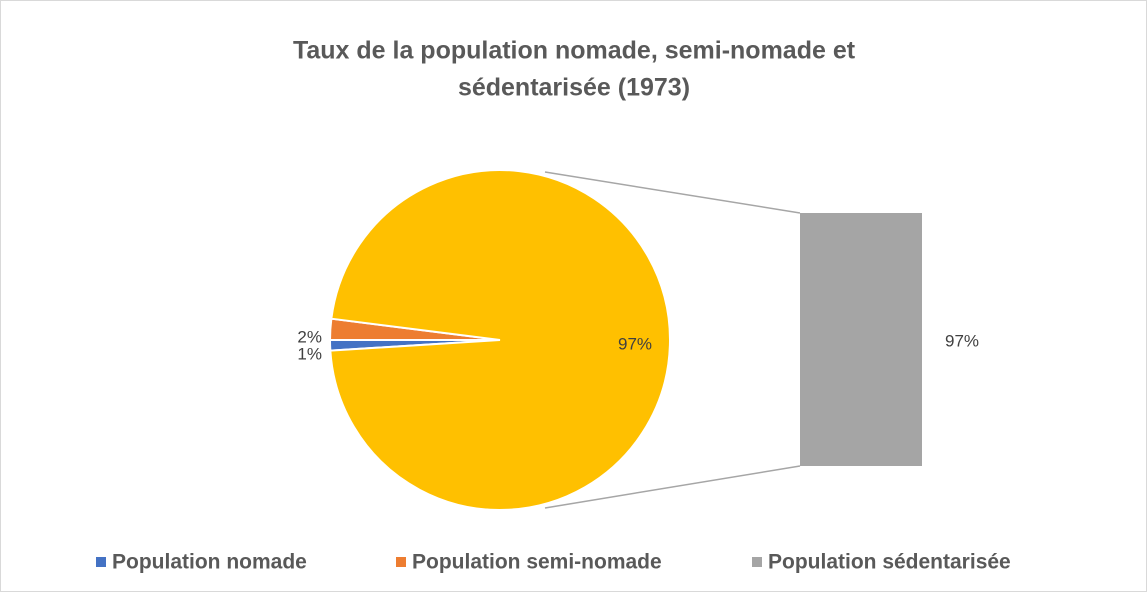 This screenshot has width=1147, height=592. What do you see at coordinates (309, 353) in the screenshot?
I see `data-label: 1%` at bounding box center [309, 353].